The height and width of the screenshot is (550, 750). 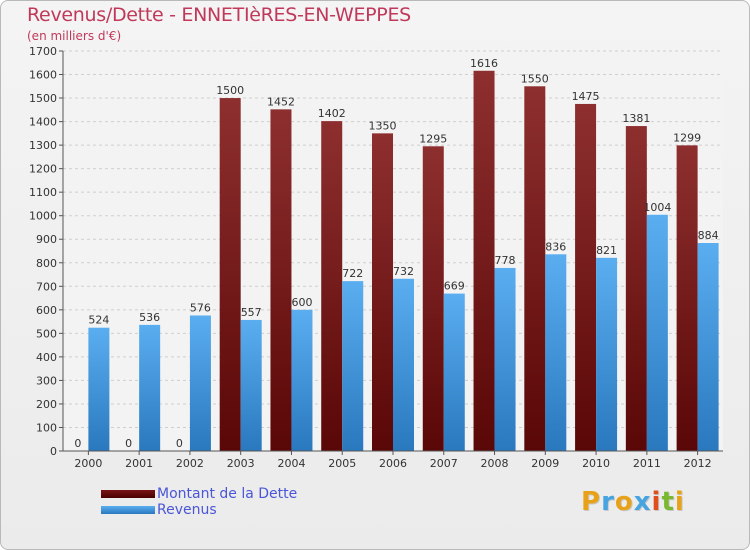 What do you see at coordinates (301, 302) in the screenshot?
I see `data-label-revenus: 600` at bounding box center [301, 302].